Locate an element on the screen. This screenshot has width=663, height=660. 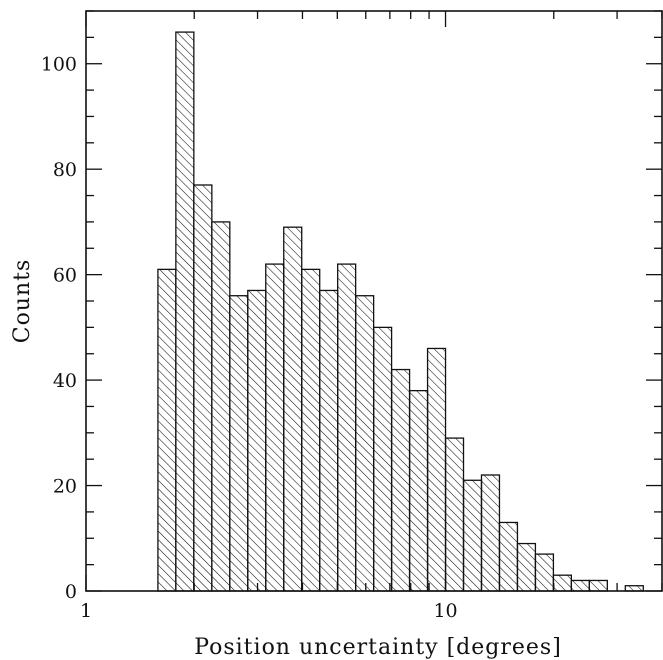
y-tick-label: 60 is located at coordinates (65, 276).